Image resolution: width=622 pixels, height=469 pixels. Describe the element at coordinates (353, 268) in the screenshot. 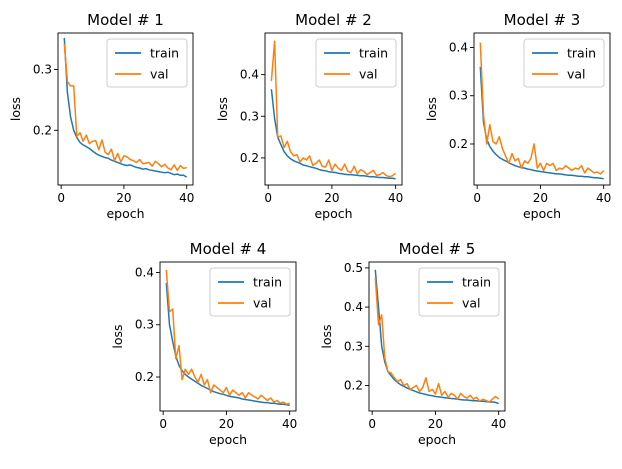

I see `y-tick-label: 0.5` at that location.